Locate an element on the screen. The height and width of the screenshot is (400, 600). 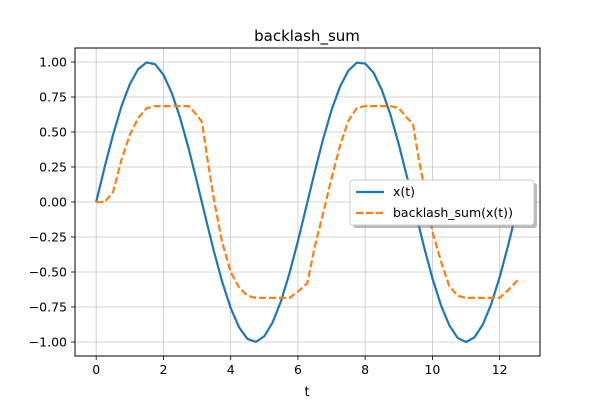
x-tick-label: 2 is located at coordinates (163, 369).